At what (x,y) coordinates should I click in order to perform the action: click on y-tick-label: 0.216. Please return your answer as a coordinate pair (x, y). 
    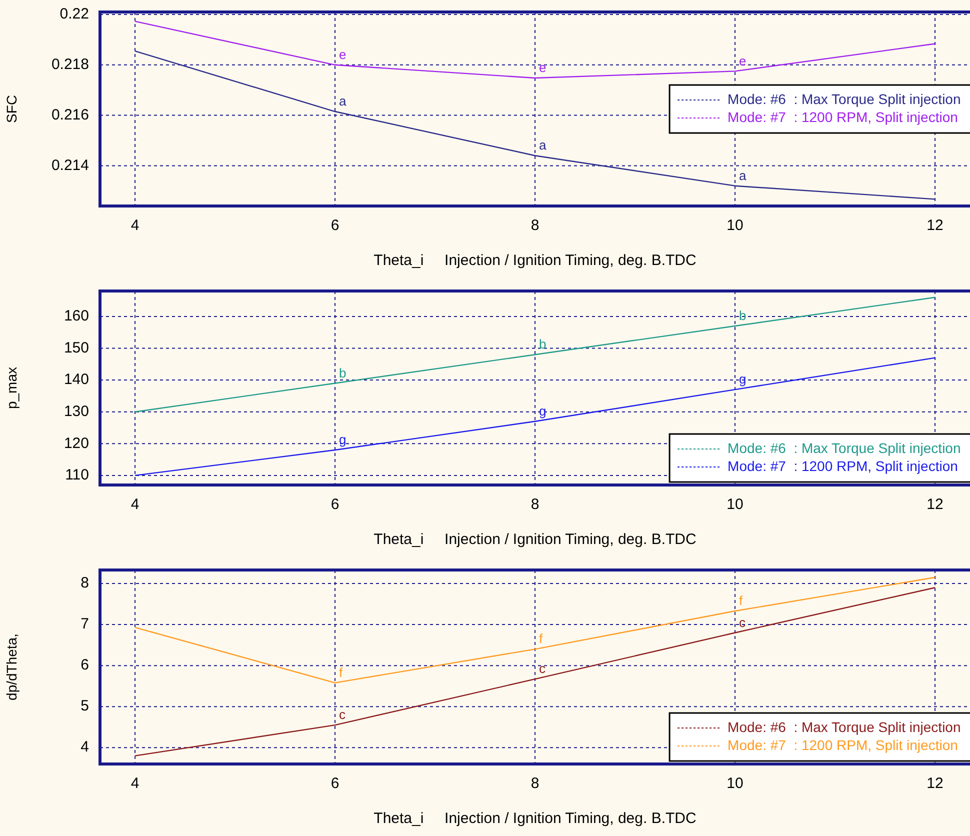
    Looking at the image, I should click on (70, 115).